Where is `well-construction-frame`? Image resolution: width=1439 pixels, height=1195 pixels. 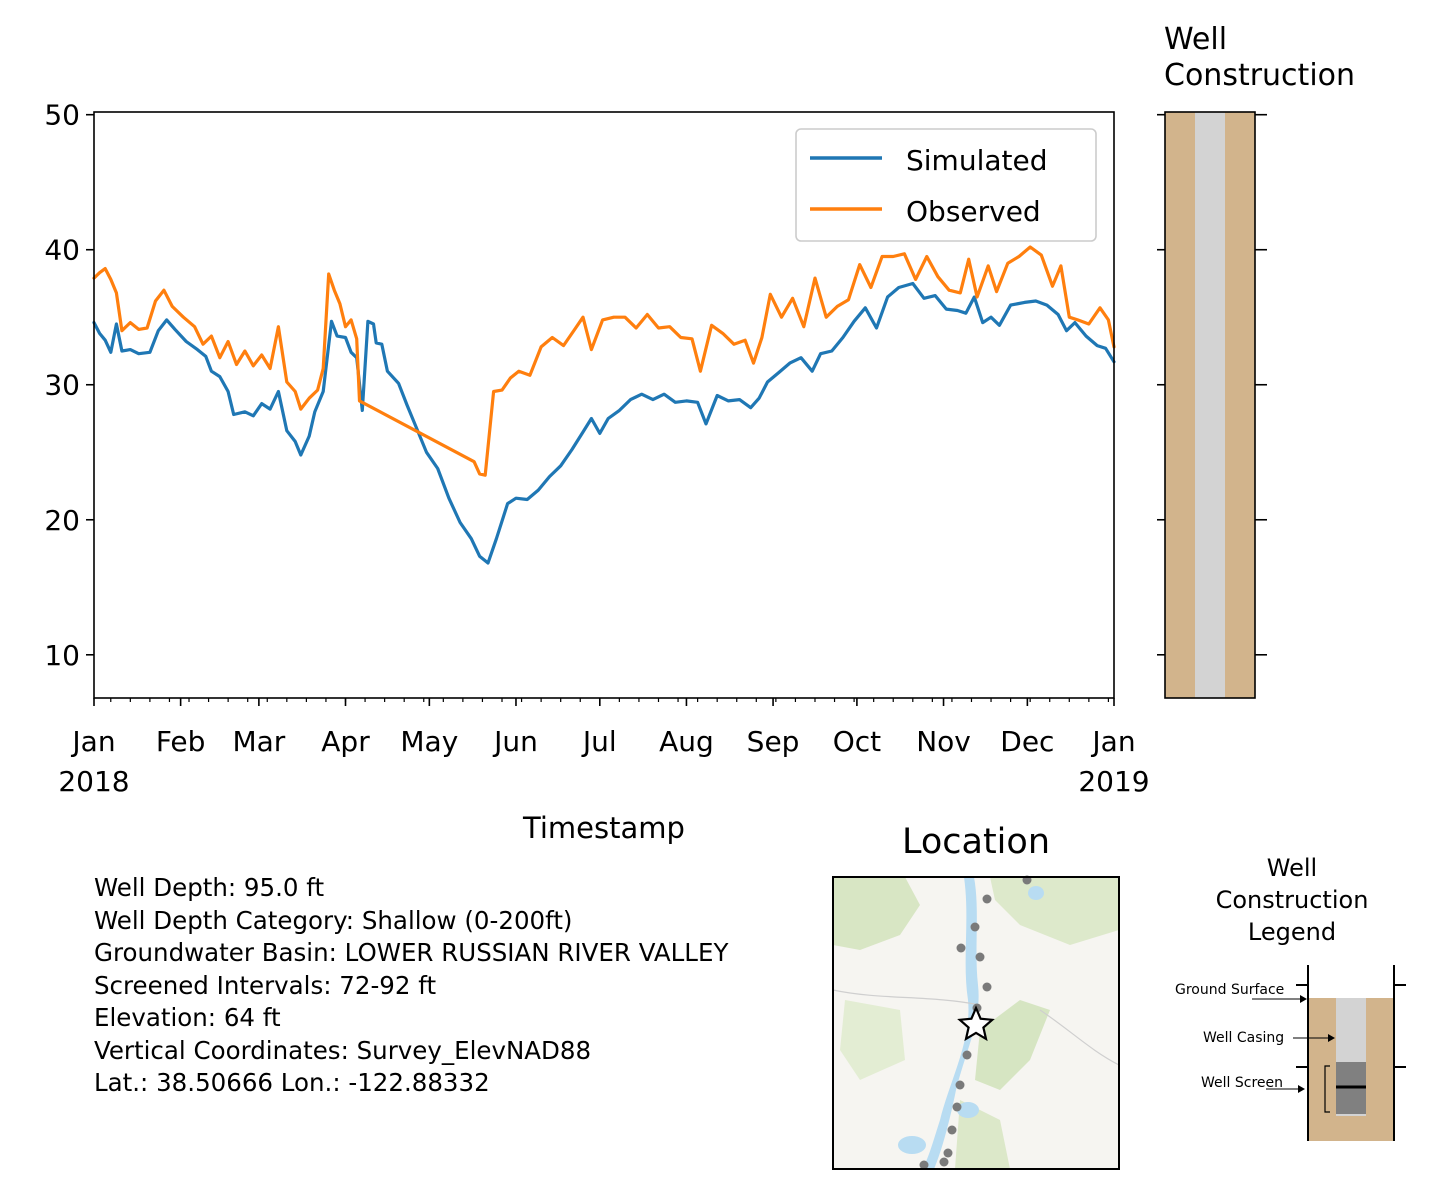 well-construction-frame is located at coordinates (1210, 405).